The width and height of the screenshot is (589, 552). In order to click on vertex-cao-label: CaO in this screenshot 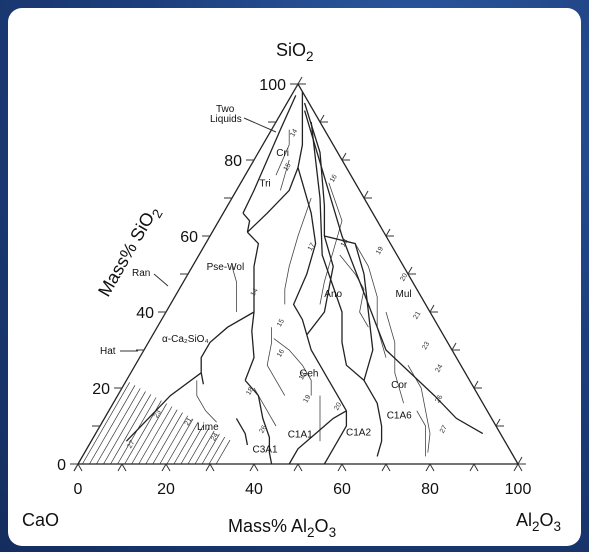, I will do `click(40, 520)`.